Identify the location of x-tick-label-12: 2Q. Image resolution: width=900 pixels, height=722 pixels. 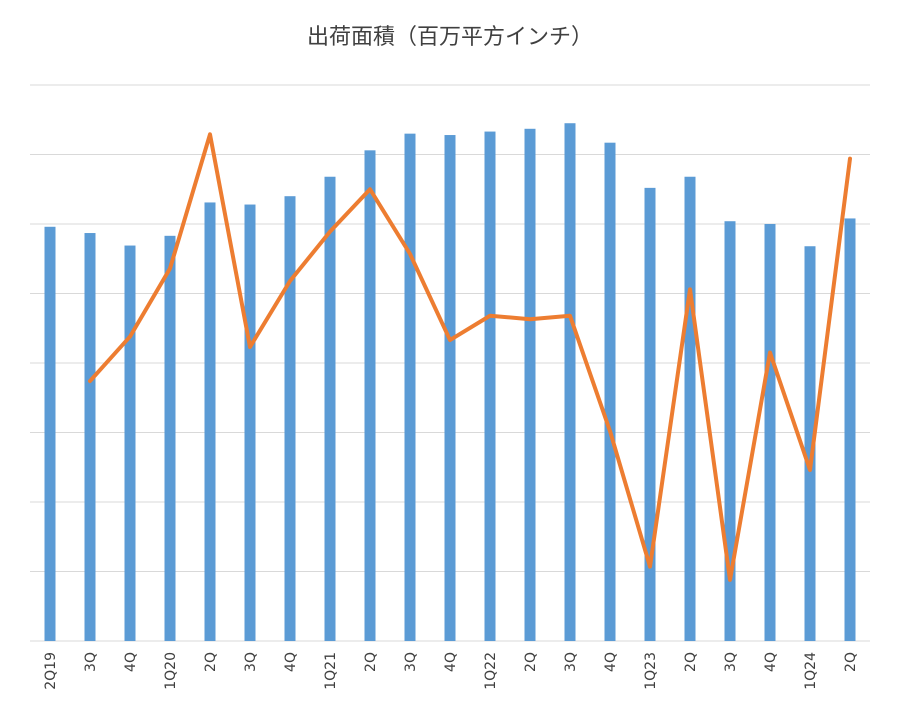
(531, 662).